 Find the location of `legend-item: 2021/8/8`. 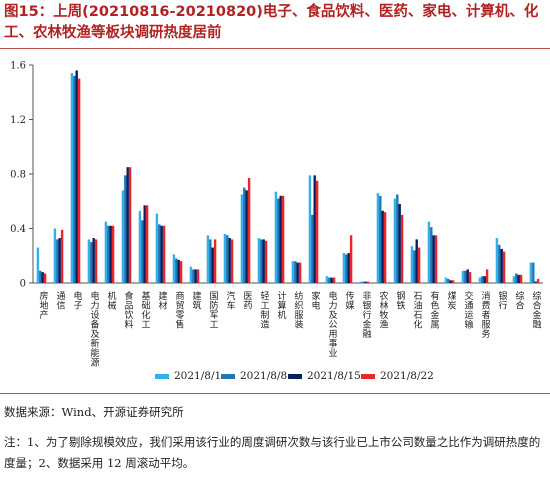

legend-item: 2021/8/8 is located at coordinates (254, 376).